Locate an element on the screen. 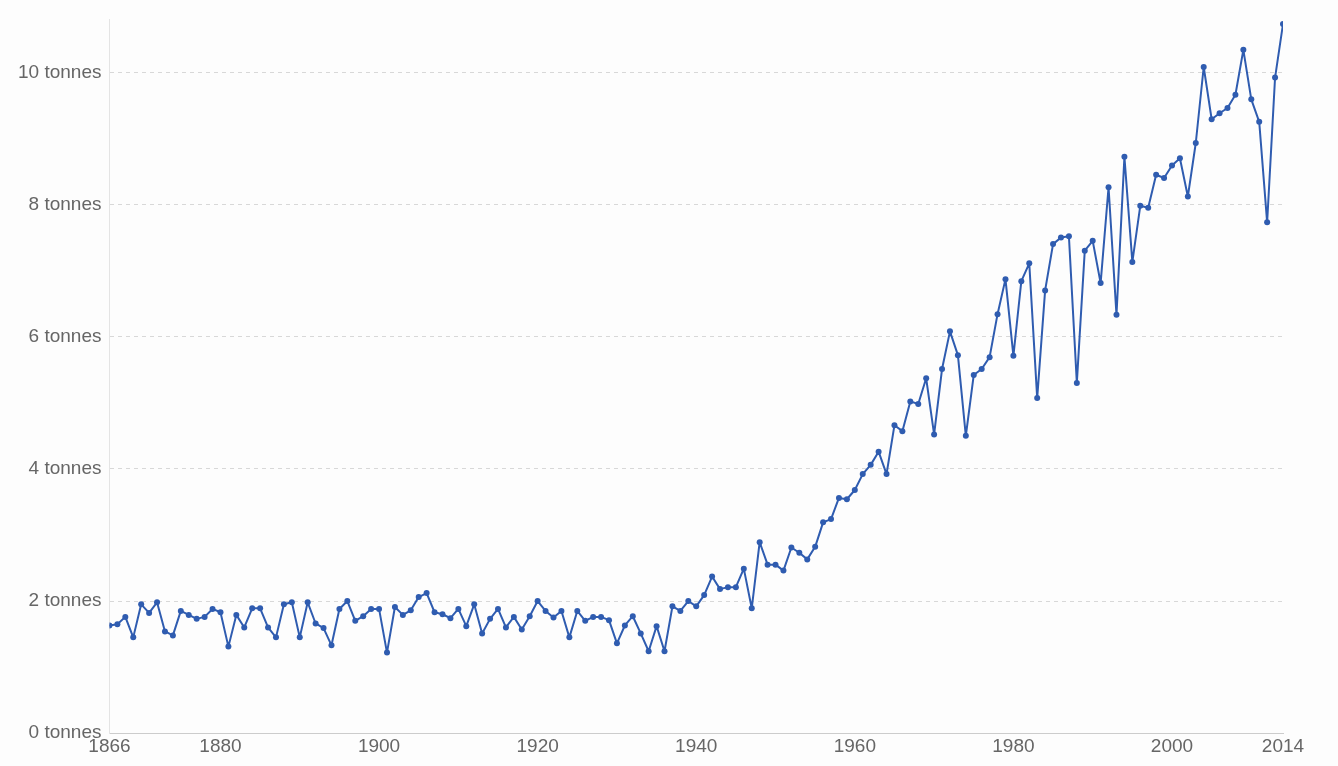 This screenshot has height=766, width=1338. x-tick-label: 1940 is located at coordinates (696, 745).